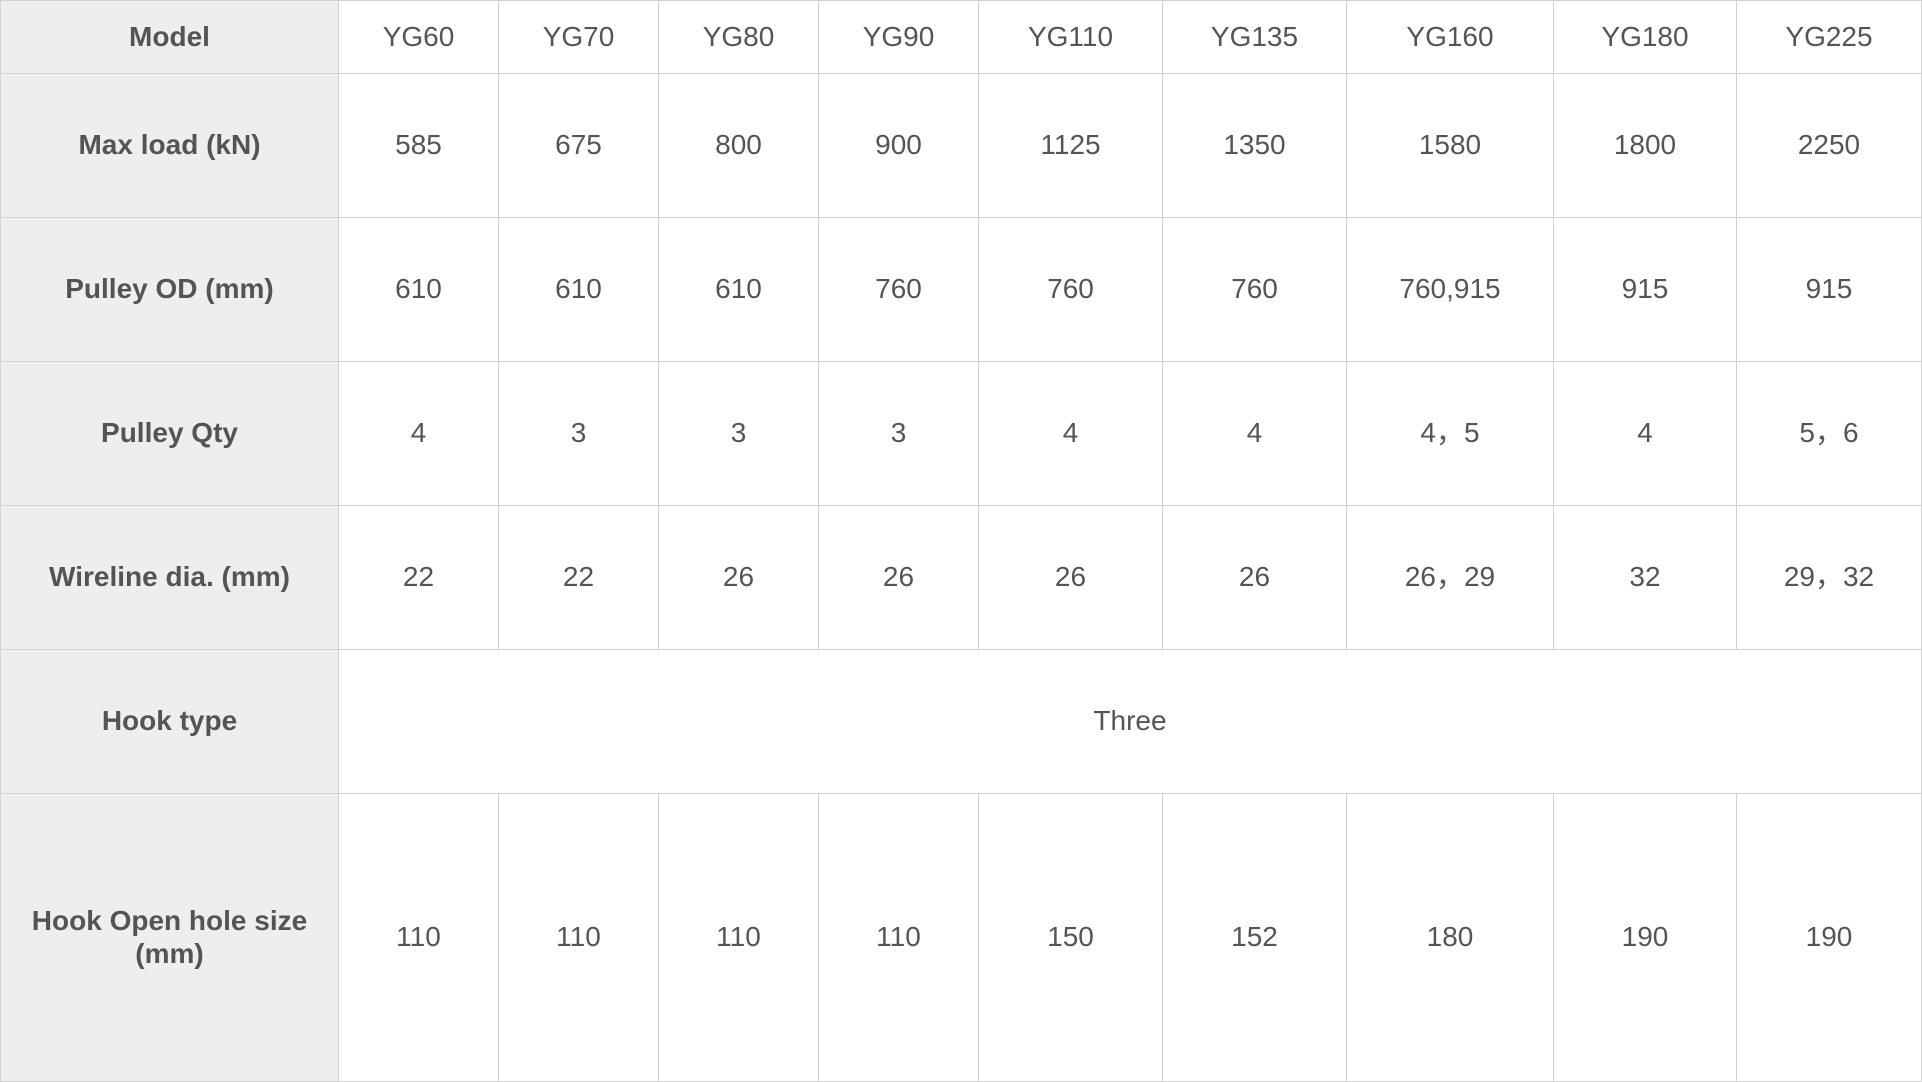  I want to click on pulley-qty-cell: 4，5, so click(1450, 433).